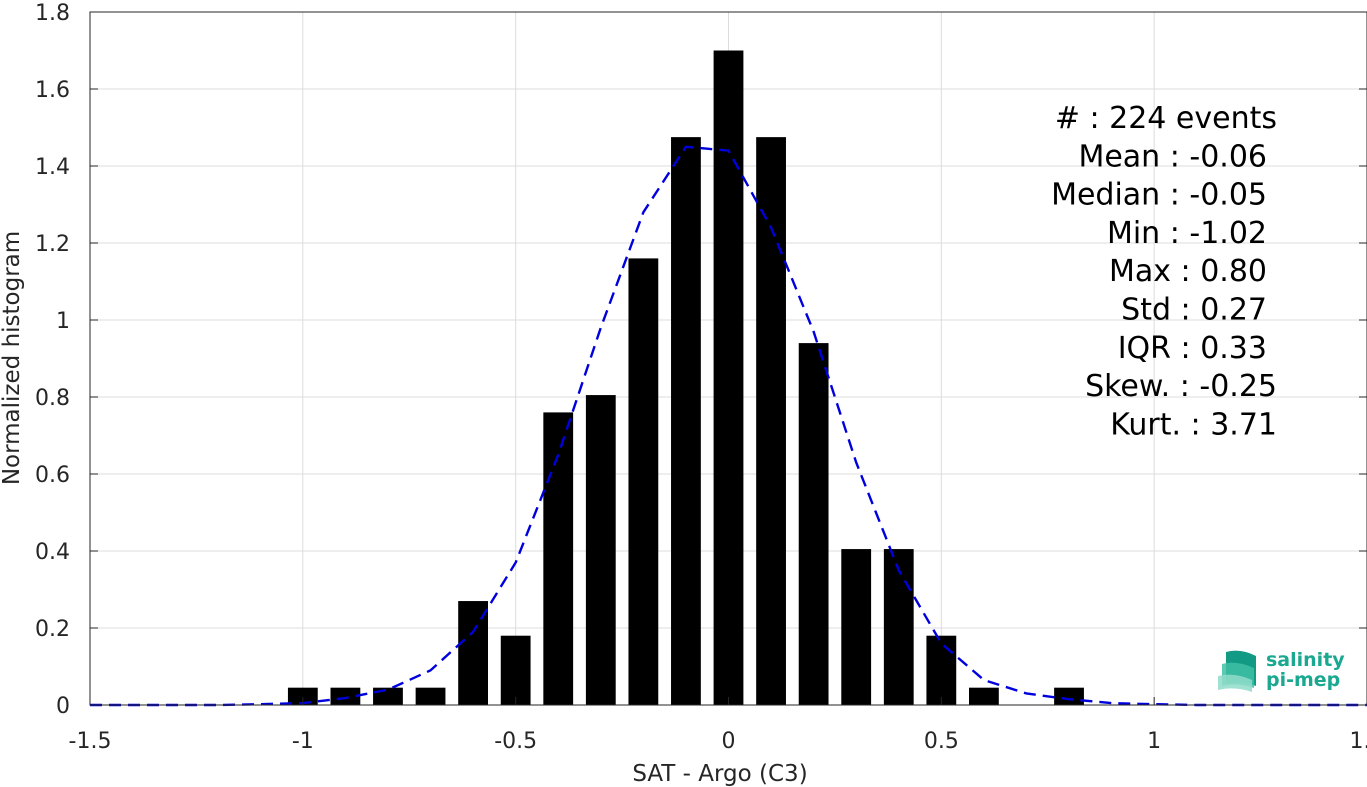  Describe the element at coordinates (52, 475) in the screenshot. I see `y-tick-label: 0.6` at that location.